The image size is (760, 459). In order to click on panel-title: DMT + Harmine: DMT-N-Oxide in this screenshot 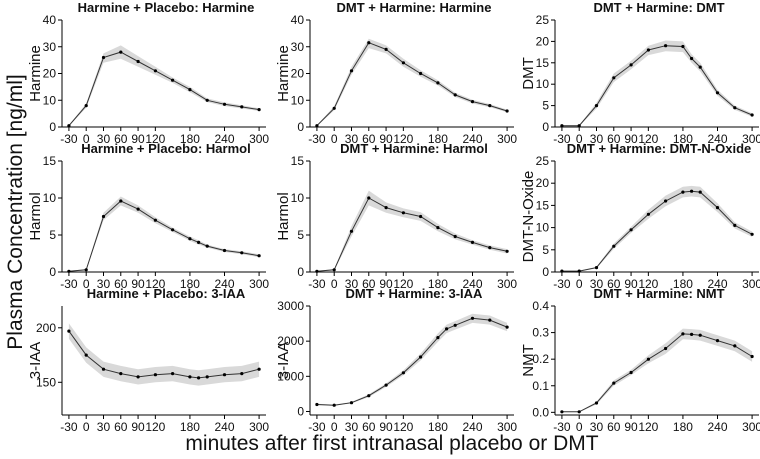, I will do `click(659, 148)`.